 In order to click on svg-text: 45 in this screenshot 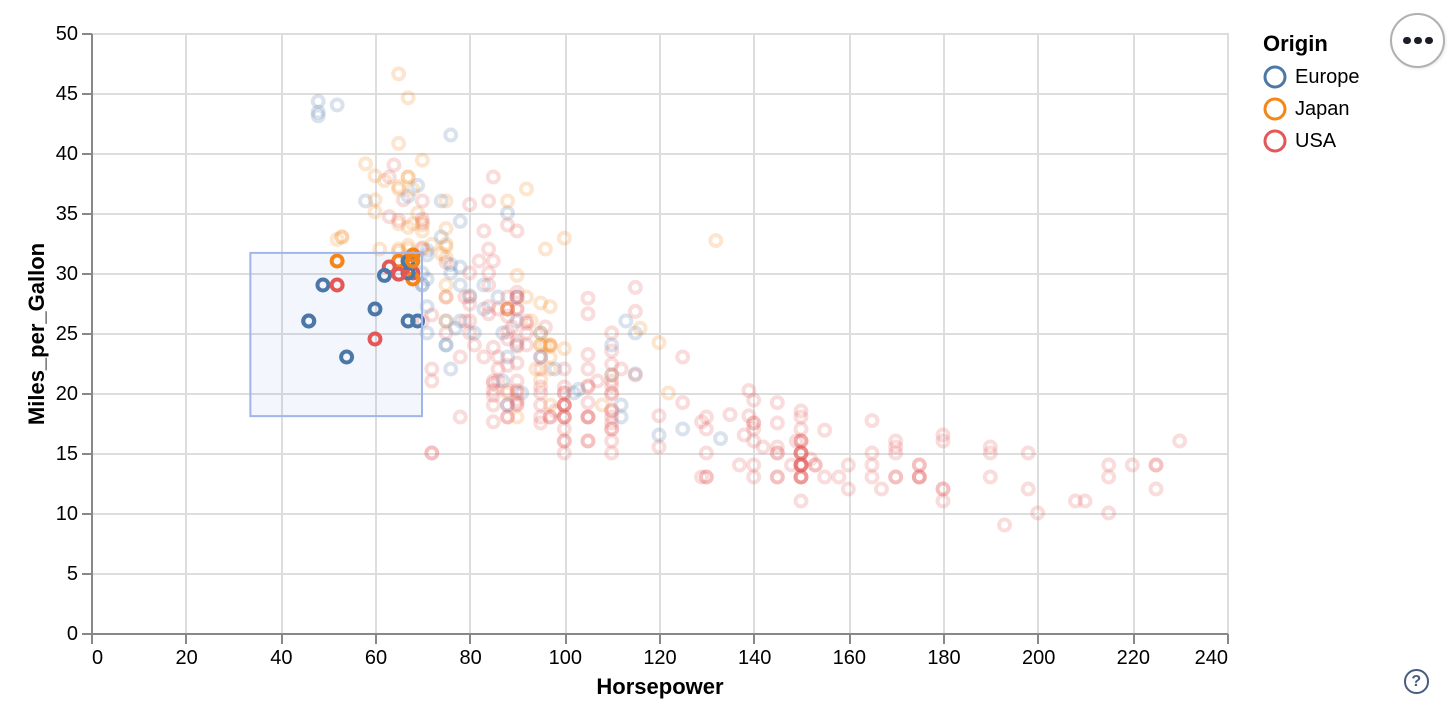, I will do `click(67, 94)`.